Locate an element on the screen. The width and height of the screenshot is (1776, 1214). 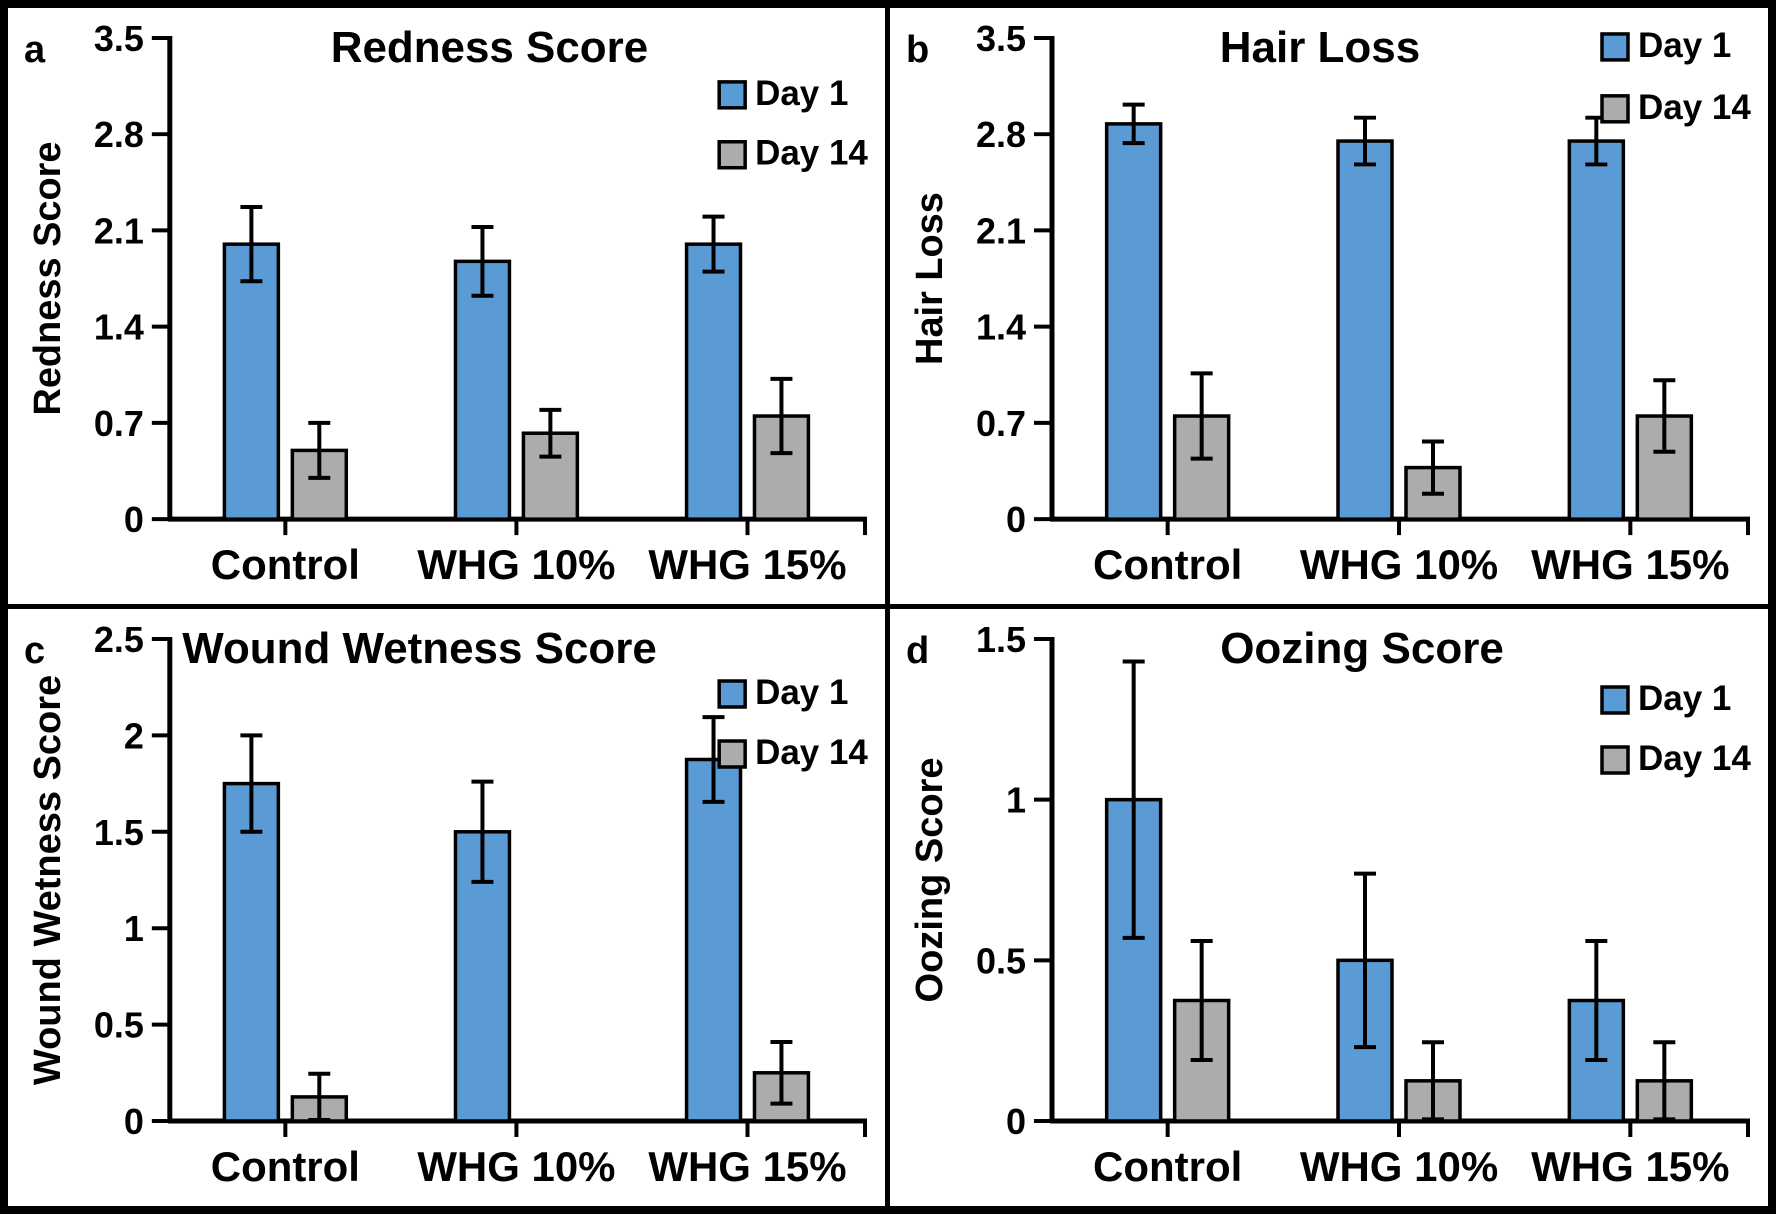
y-axis-label: Wound Wetness Score is located at coordinates (48, 880).